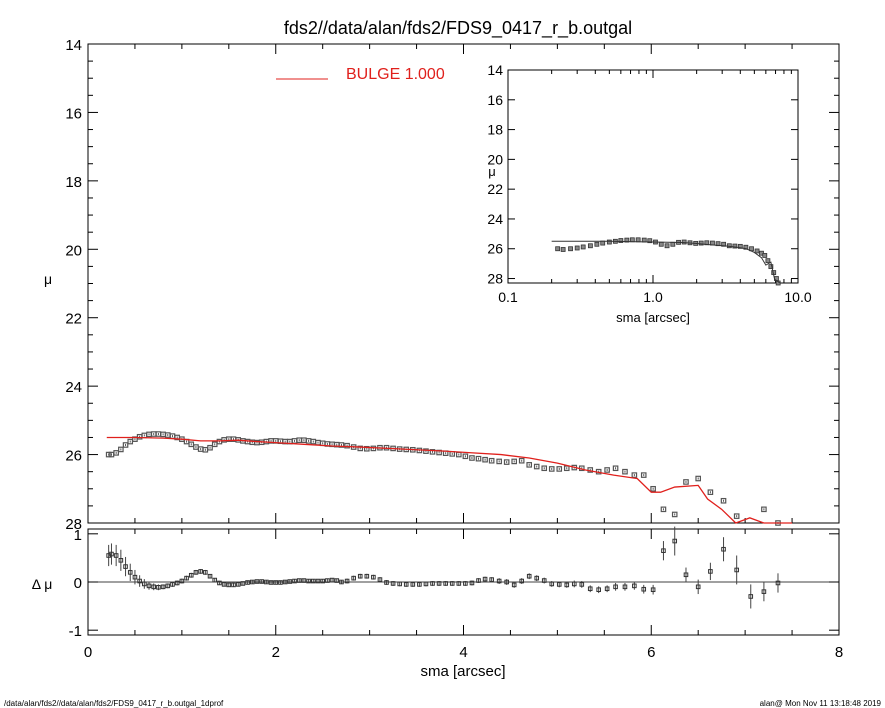  Describe the element at coordinates (495, 130) in the screenshot. I see `inset-y-tick-label: 18` at that location.